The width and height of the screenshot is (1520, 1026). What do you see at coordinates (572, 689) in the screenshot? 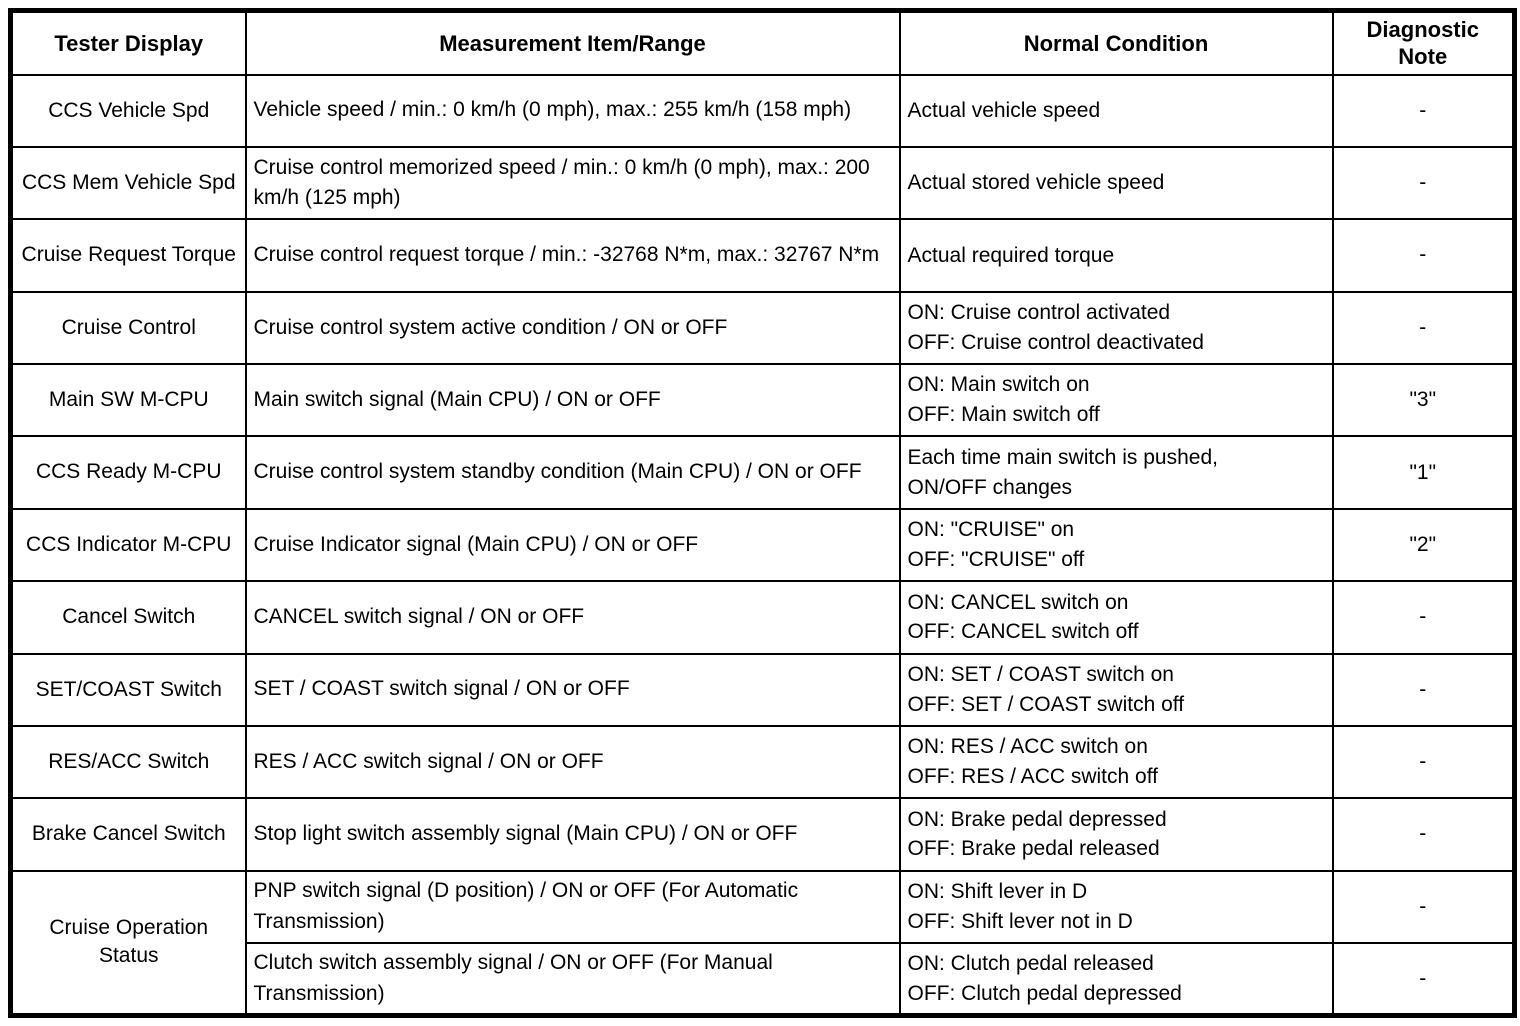
I see `measurement-item-range-cell: SET / COAST switch signal / ON or OFF` at bounding box center [572, 689].